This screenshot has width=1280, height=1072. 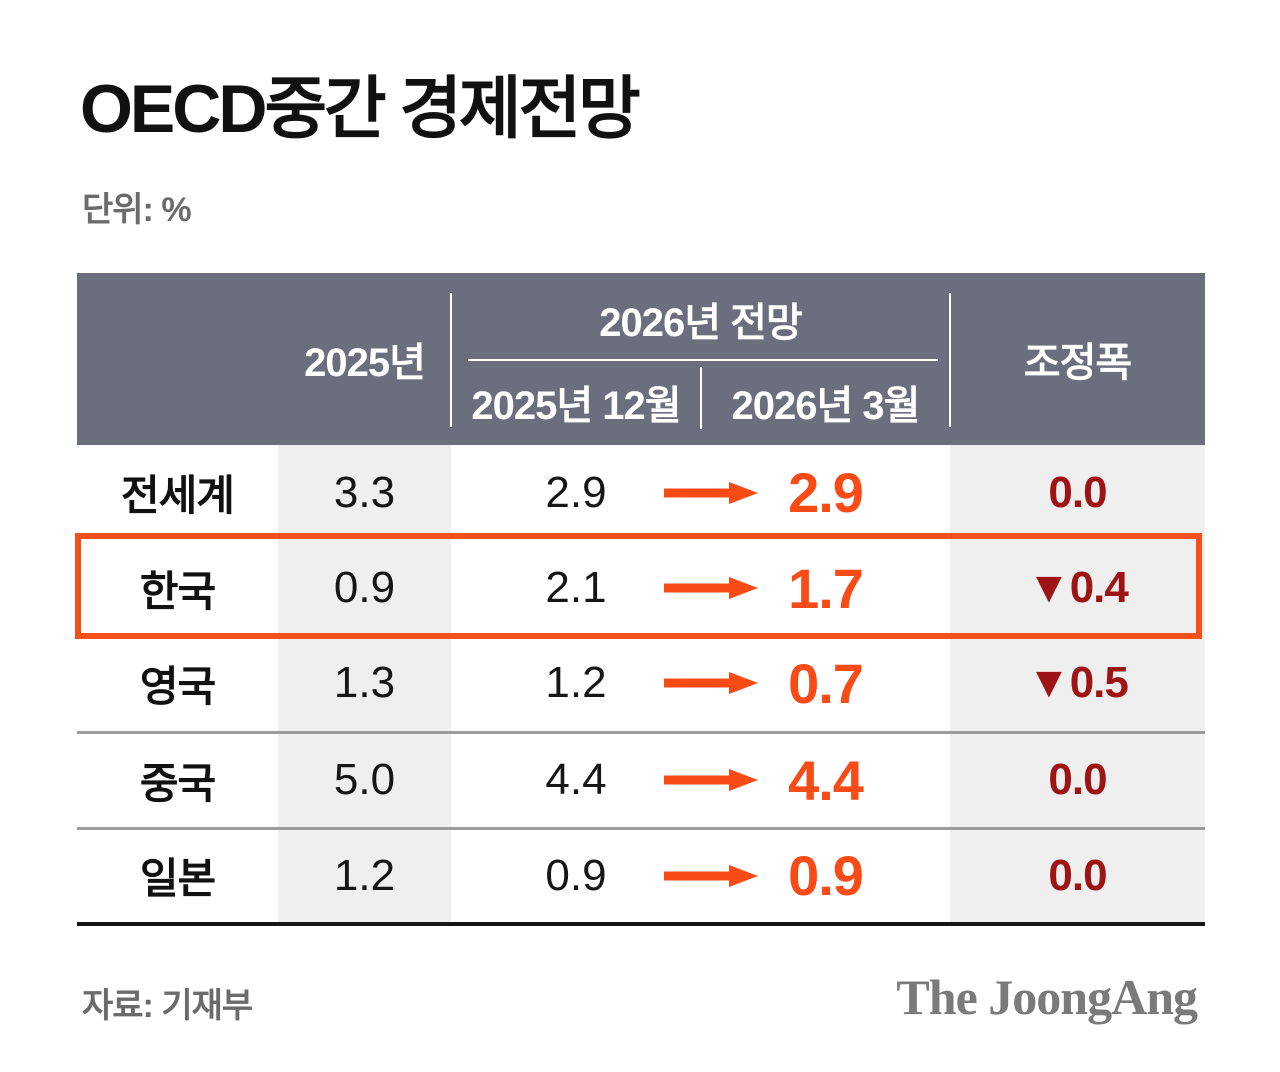 I want to click on value-mar-forecast: 0.9, so click(x=826, y=876).